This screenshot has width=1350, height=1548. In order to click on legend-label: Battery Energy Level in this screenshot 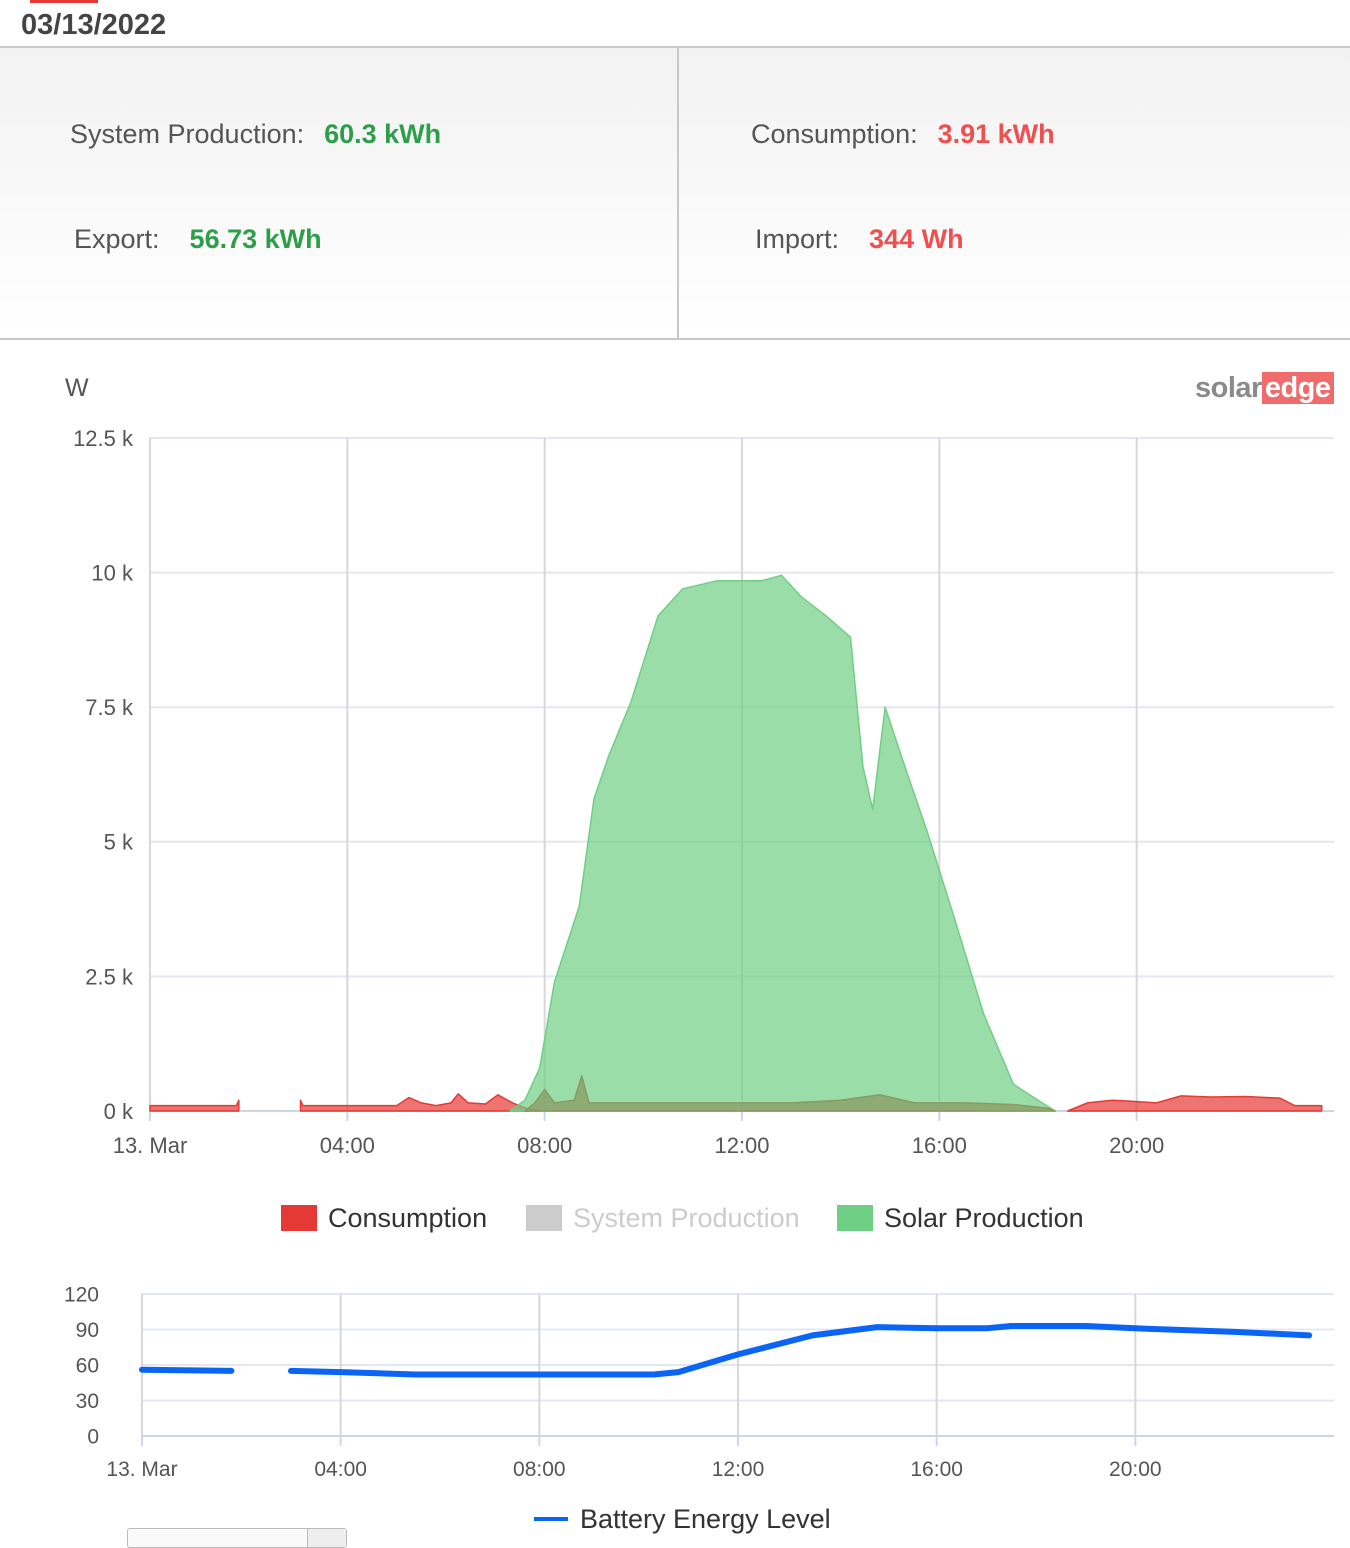, I will do `click(705, 1519)`.